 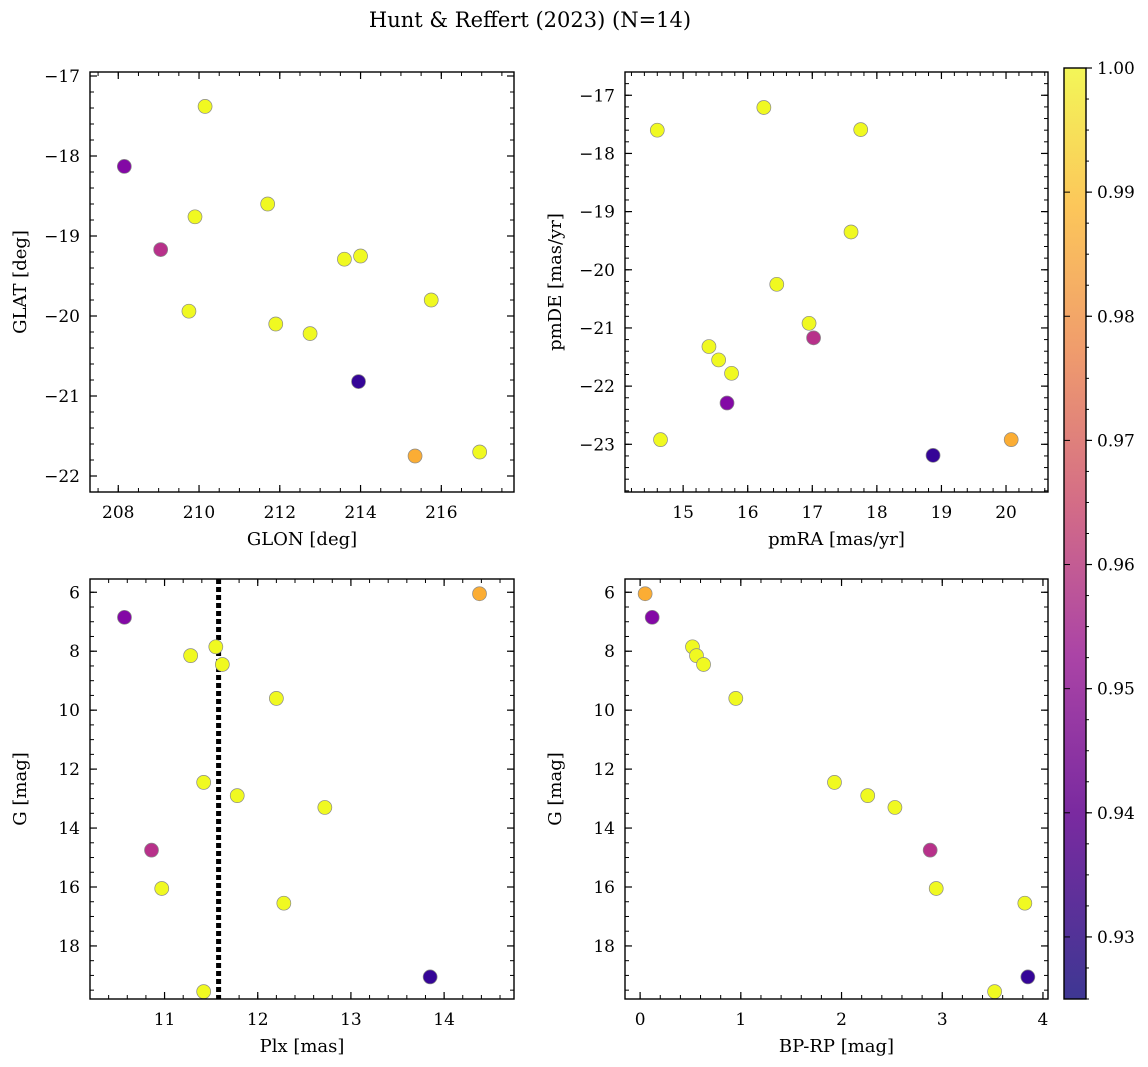 What do you see at coordinates (597, 271) in the screenshot?
I see `y-tick-label: −20` at bounding box center [597, 271].